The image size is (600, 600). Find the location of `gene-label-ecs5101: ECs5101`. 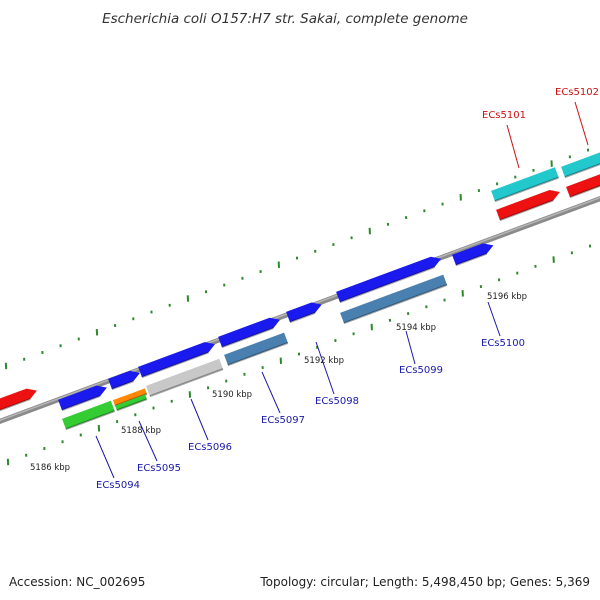

gene-label-ecs5101: ECs5101 is located at coordinates (504, 115).